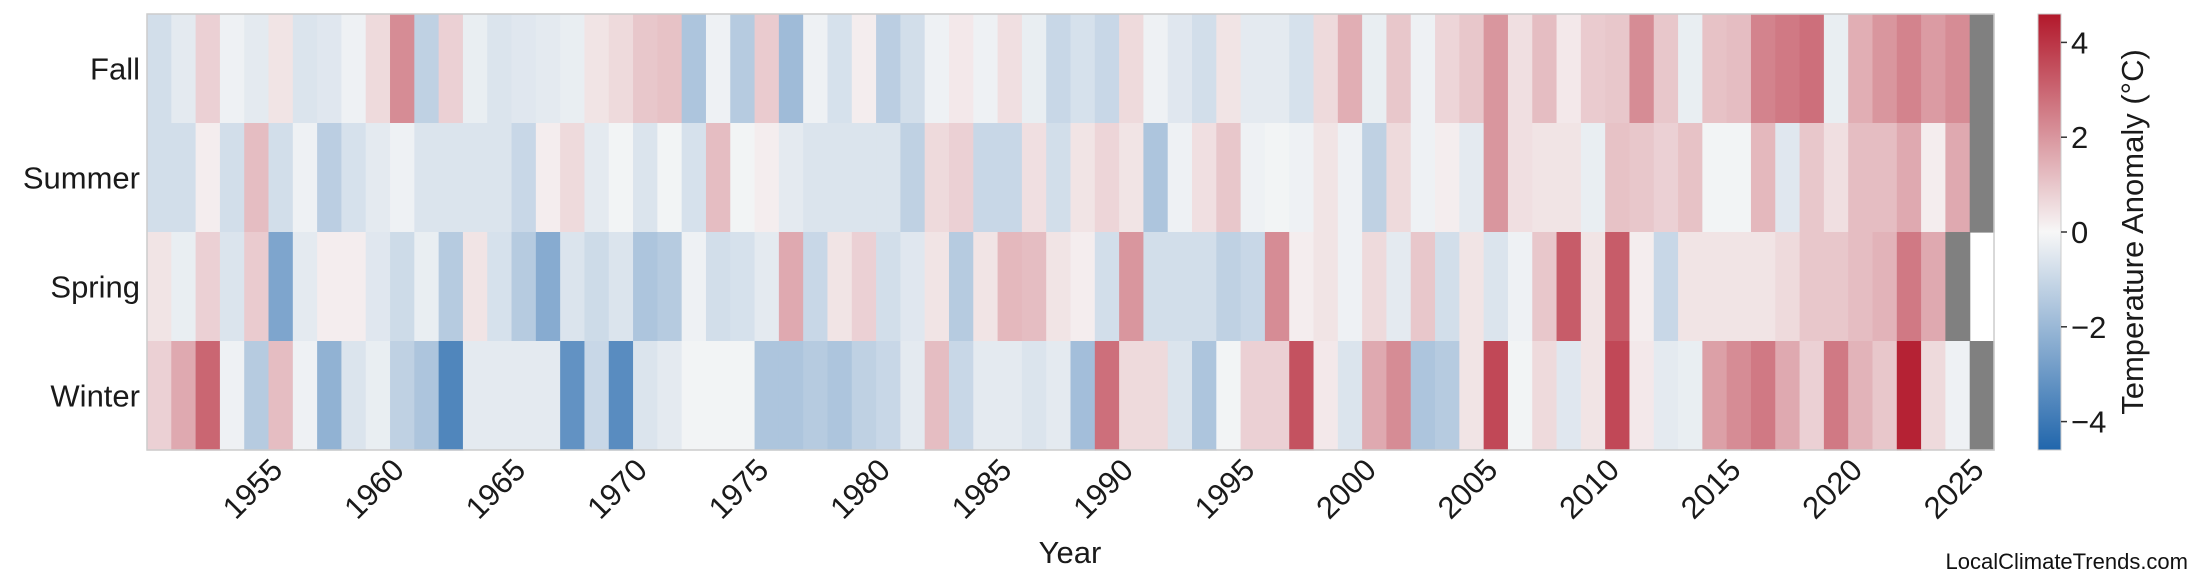 This screenshot has width=2200, height=585. Describe the element at coordinates (1788, 396) in the screenshot. I see `heatmap-cell-winter-2017` at that location.